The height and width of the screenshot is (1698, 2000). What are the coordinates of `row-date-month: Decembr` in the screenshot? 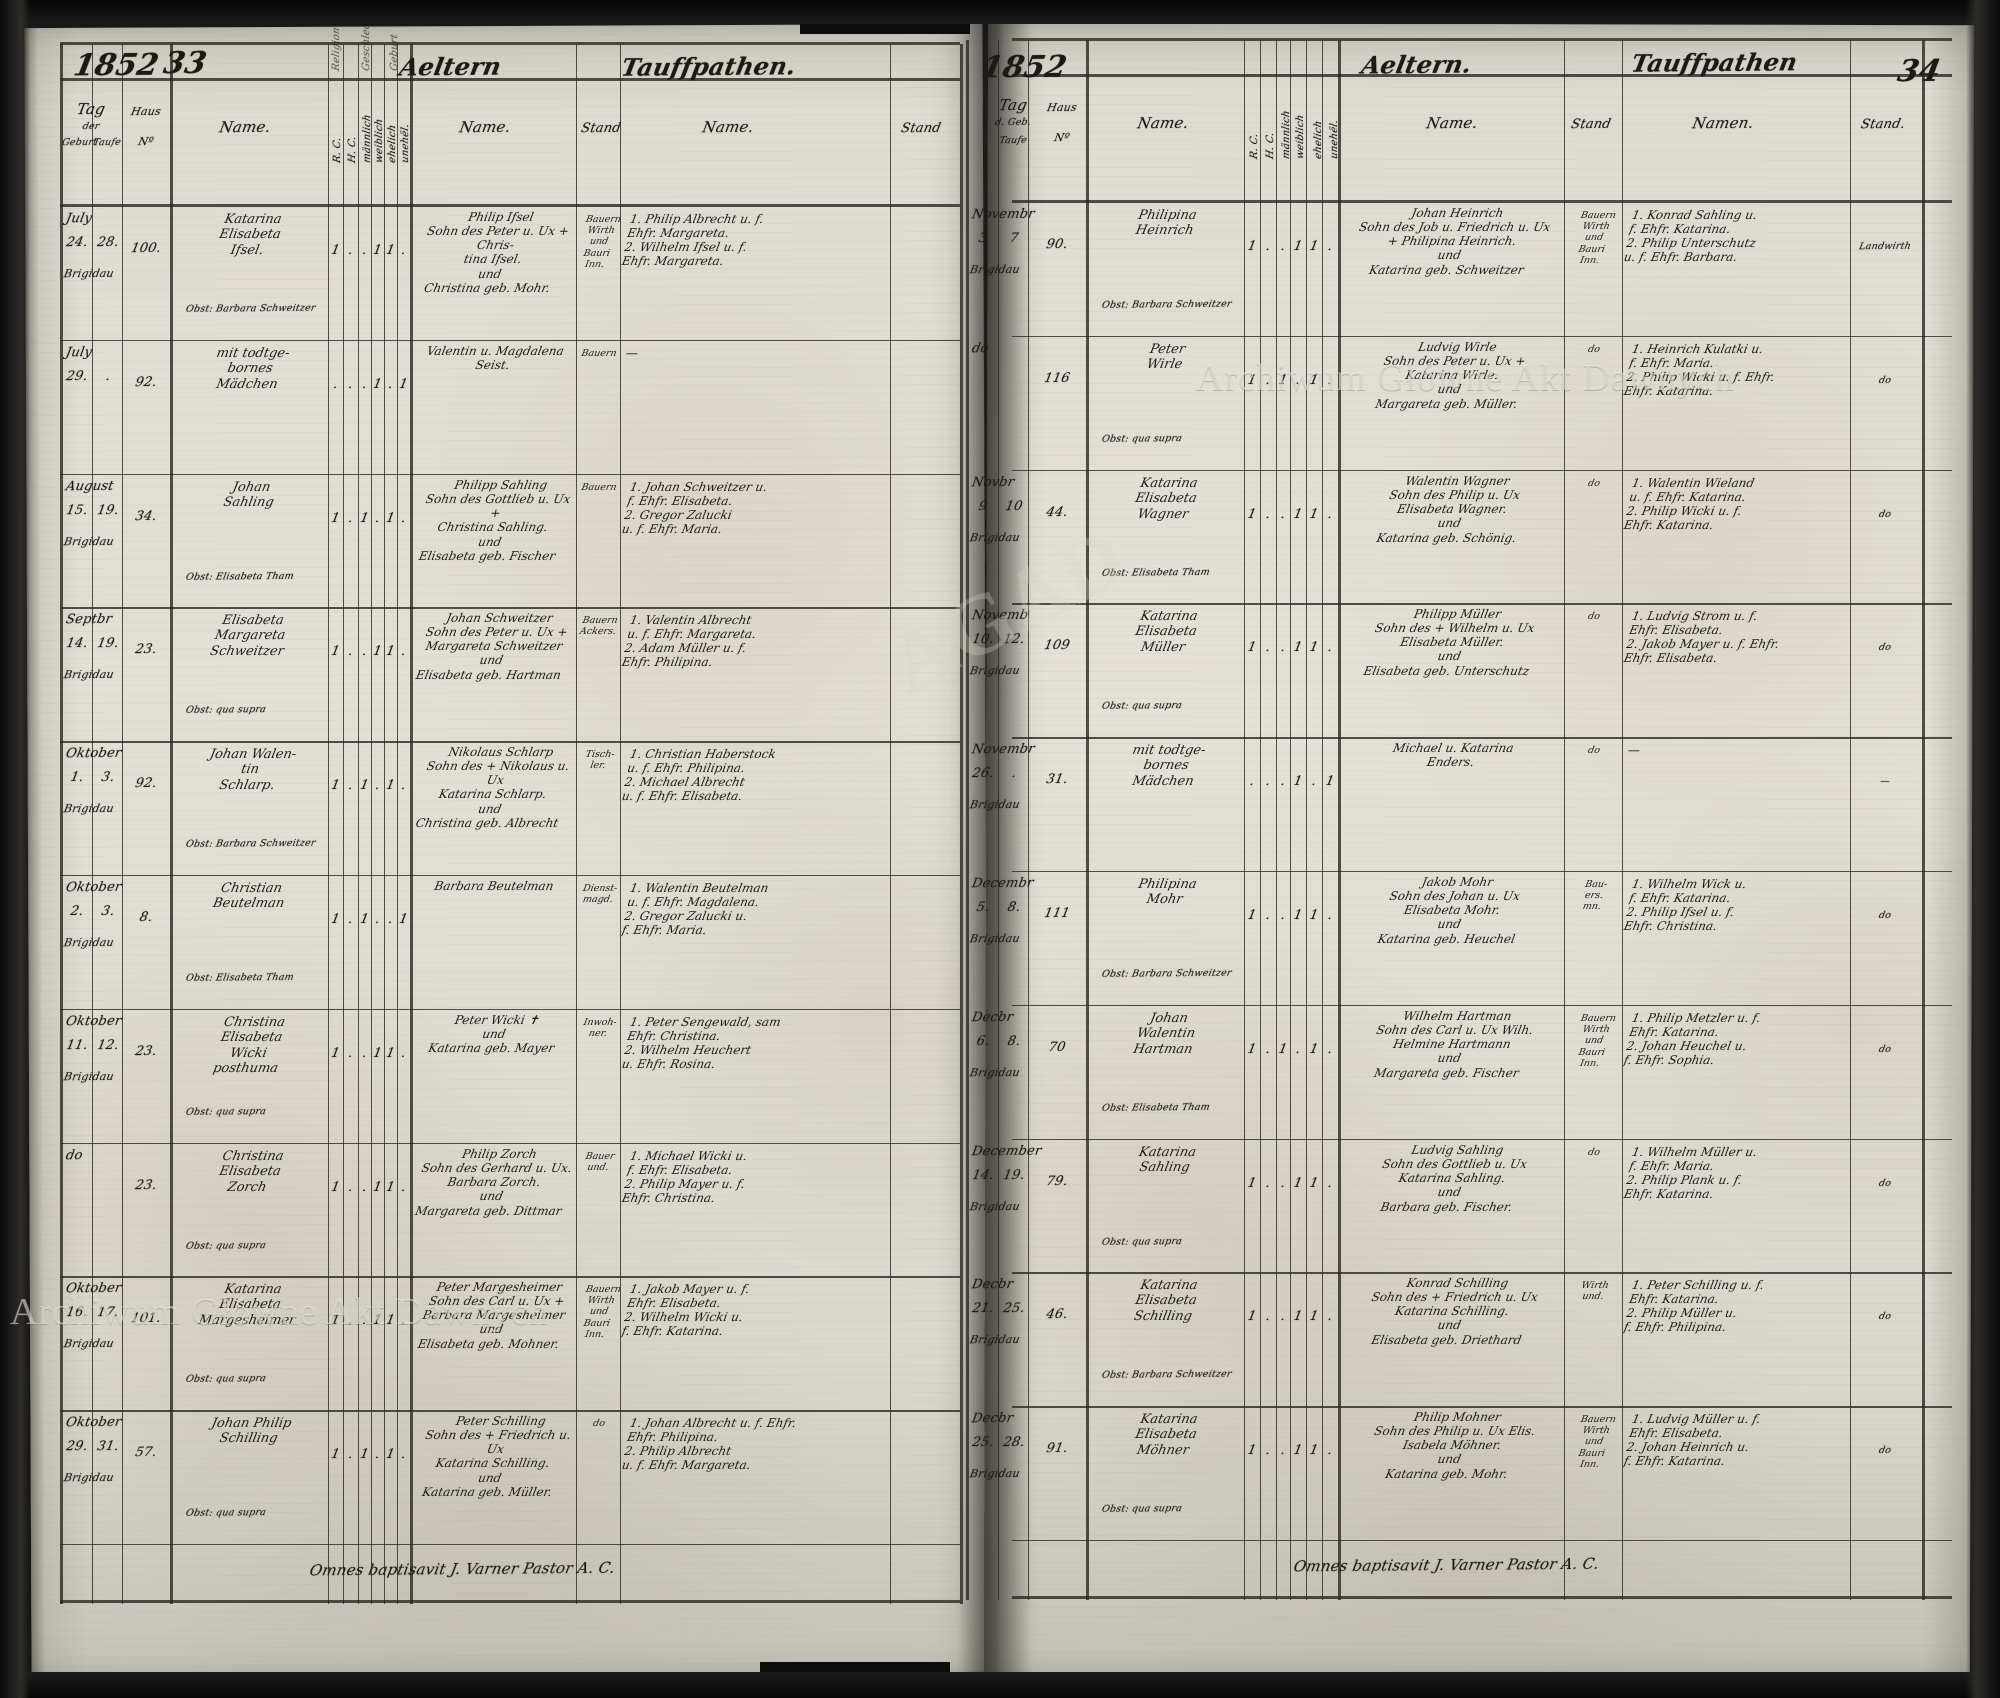 It's located at (1002, 883).